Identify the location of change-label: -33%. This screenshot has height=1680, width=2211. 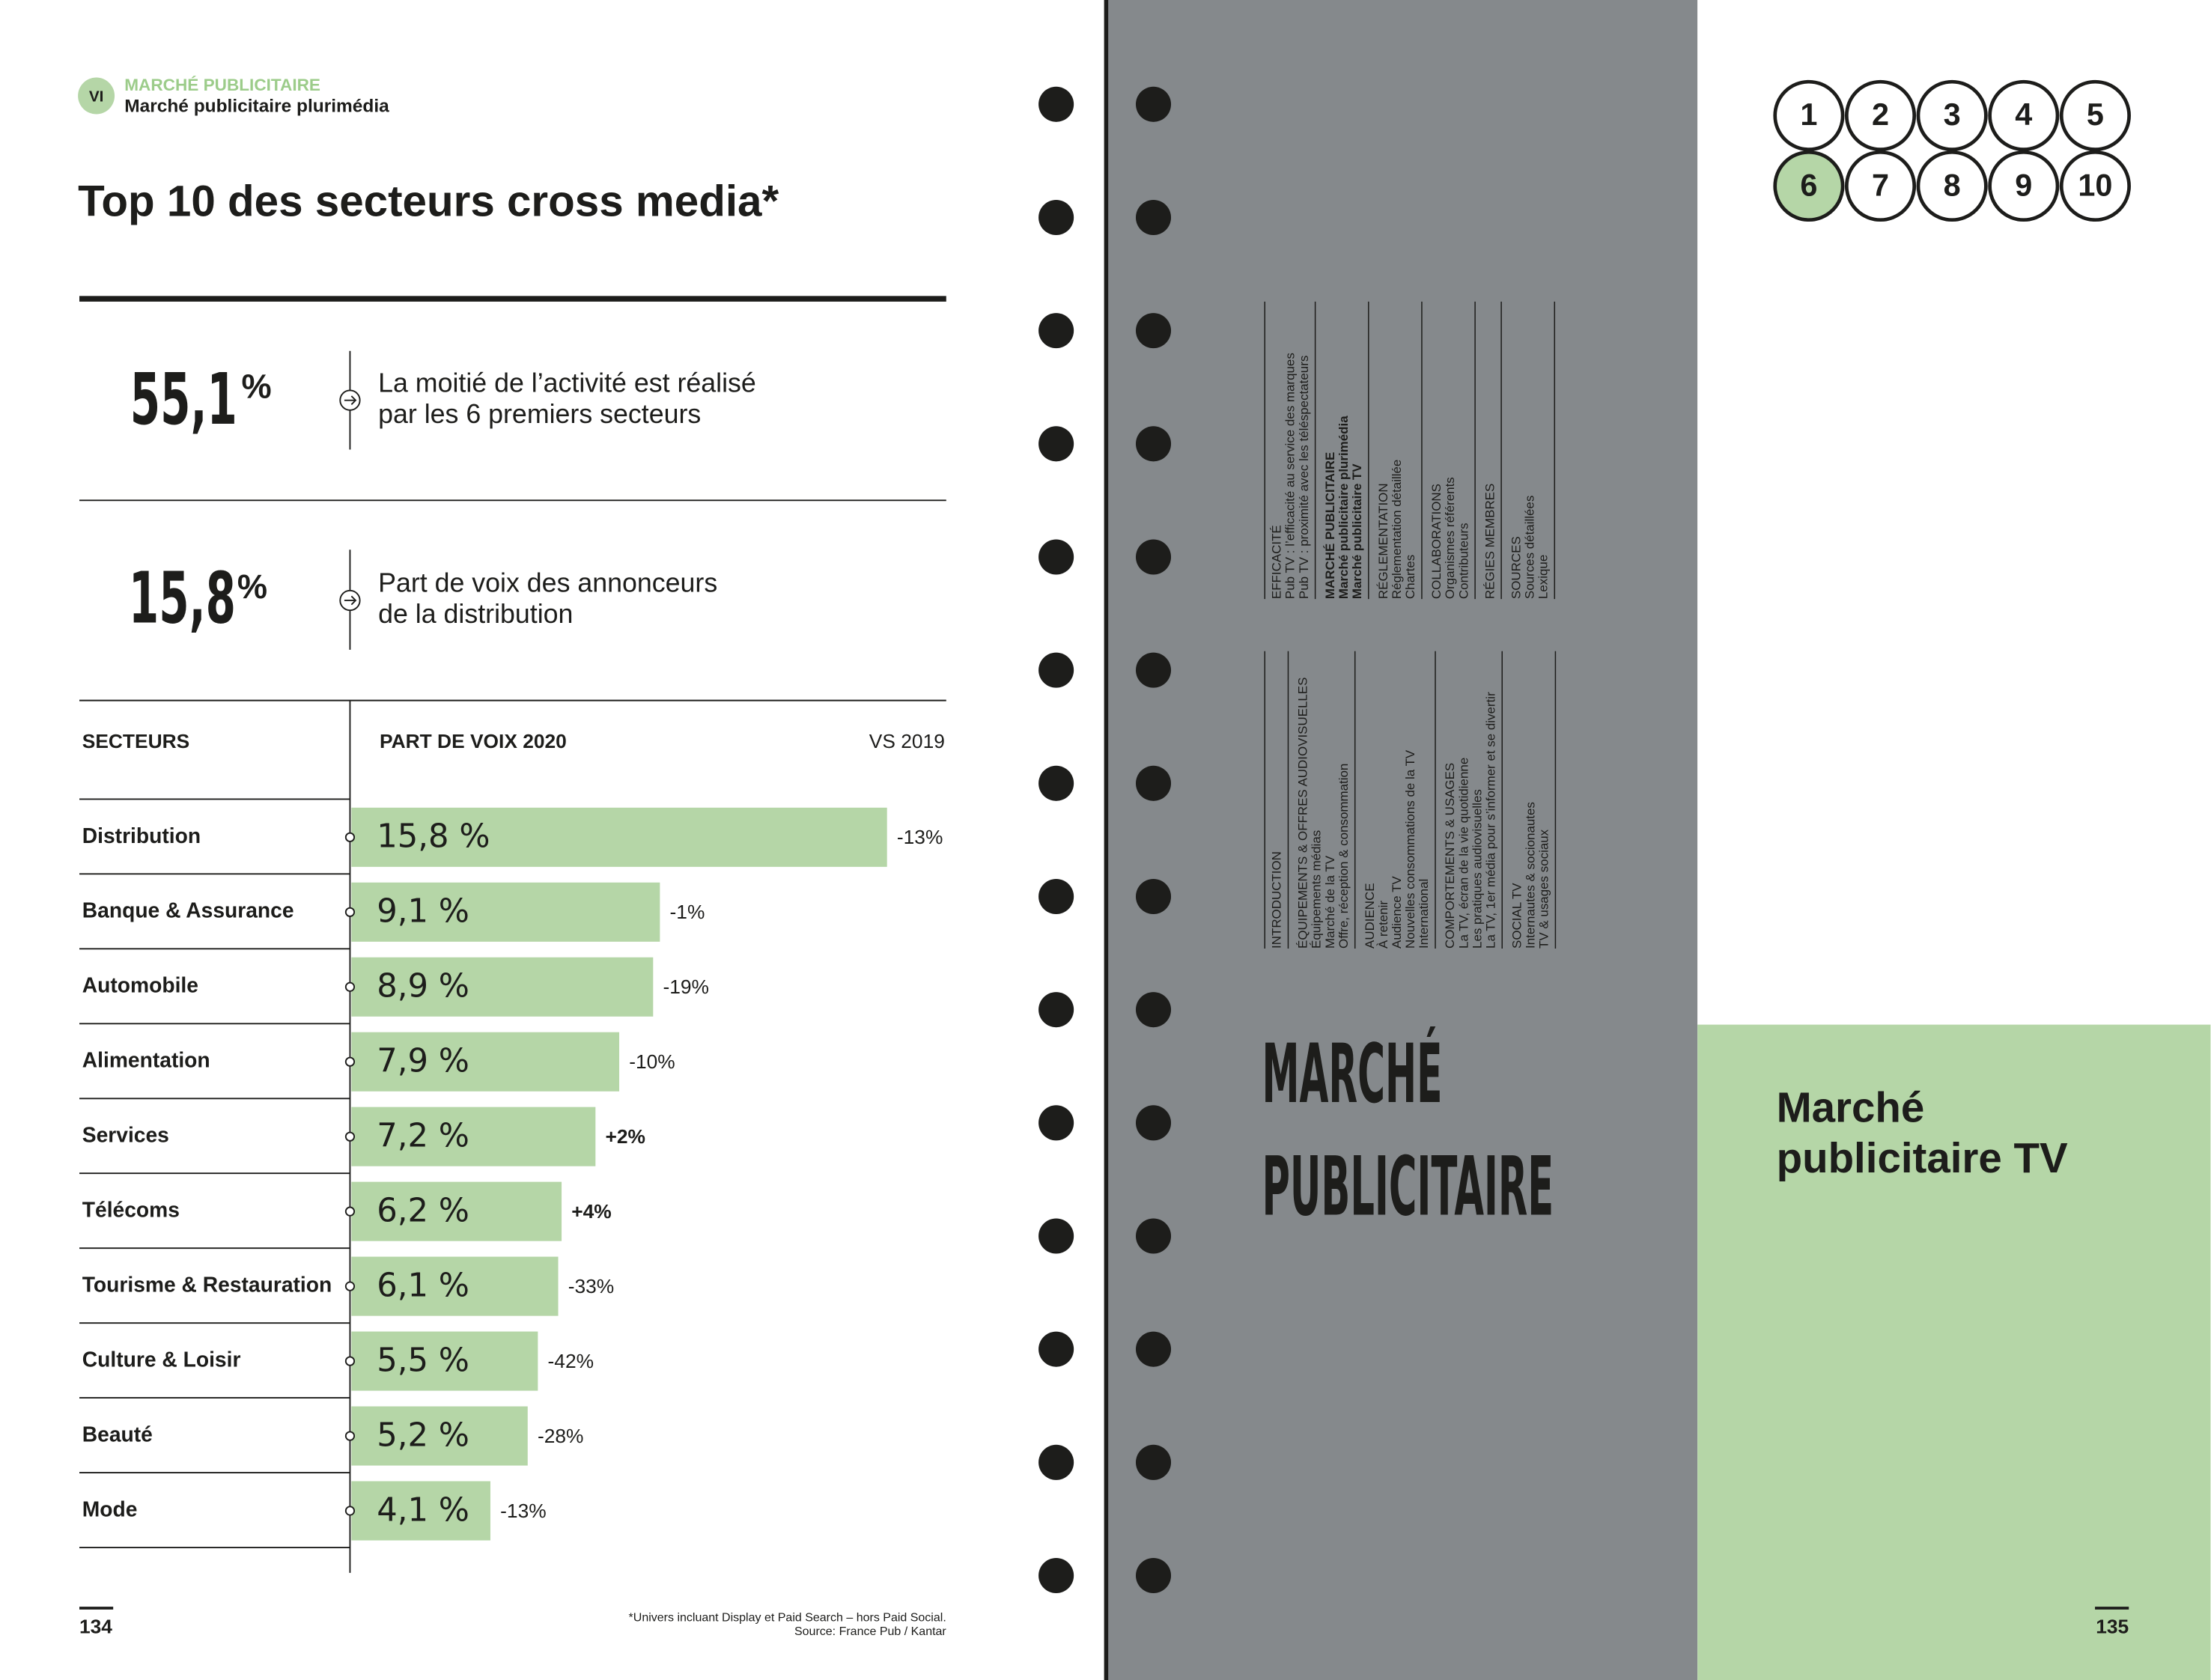
(592, 1286).